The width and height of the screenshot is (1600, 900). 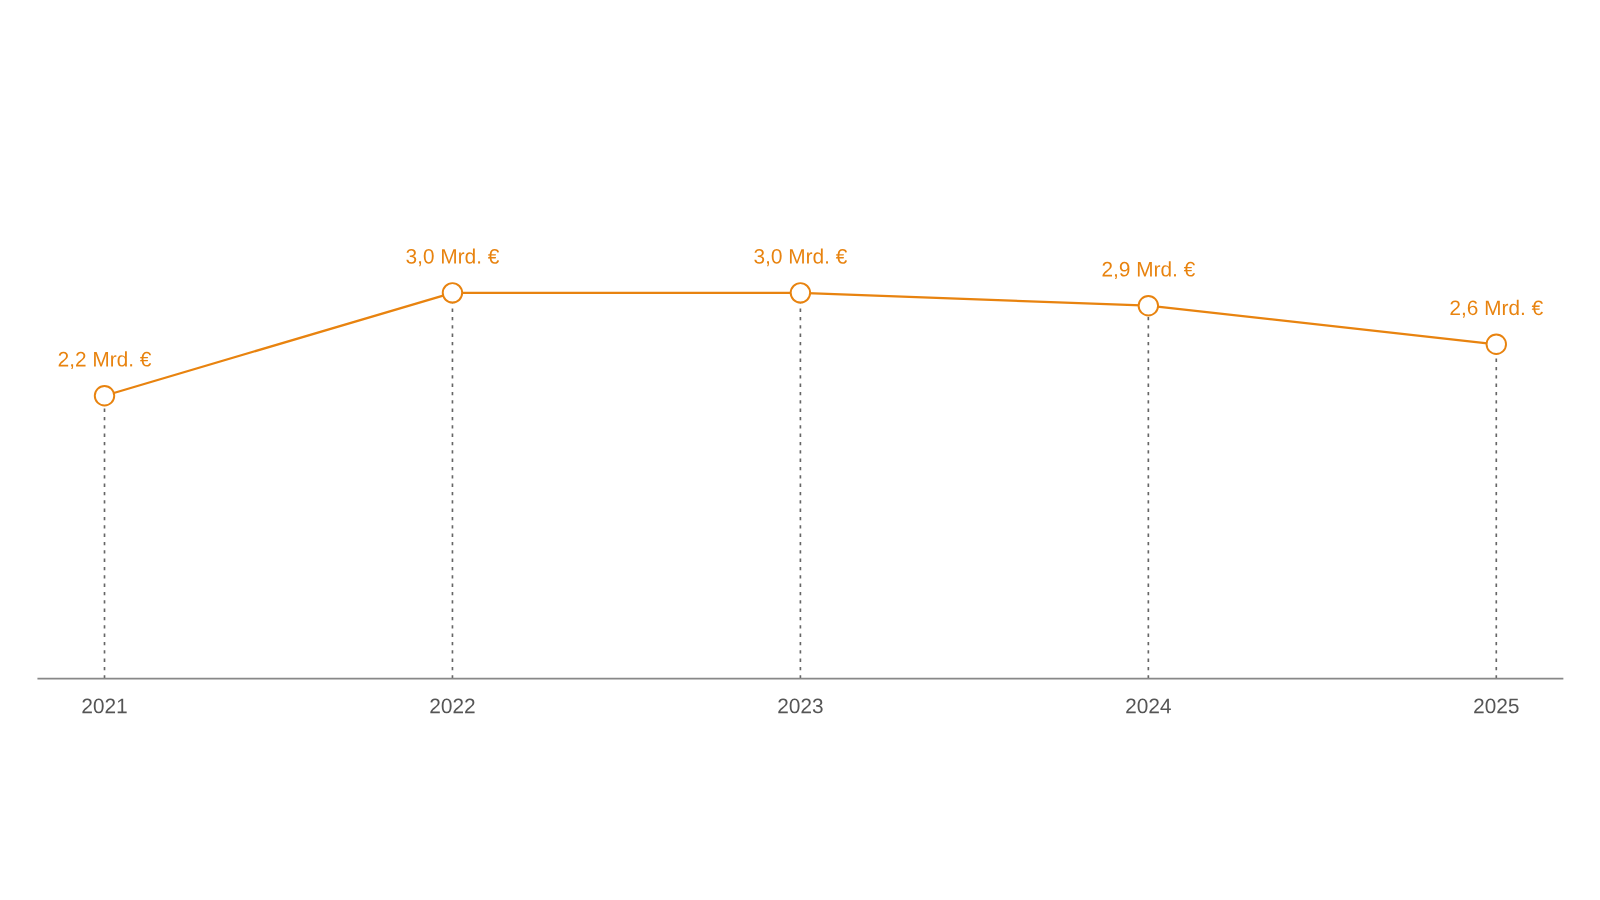 What do you see at coordinates (104, 706) in the screenshot?
I see `x-tick-label: 2021` at bounding box center [104, 706].